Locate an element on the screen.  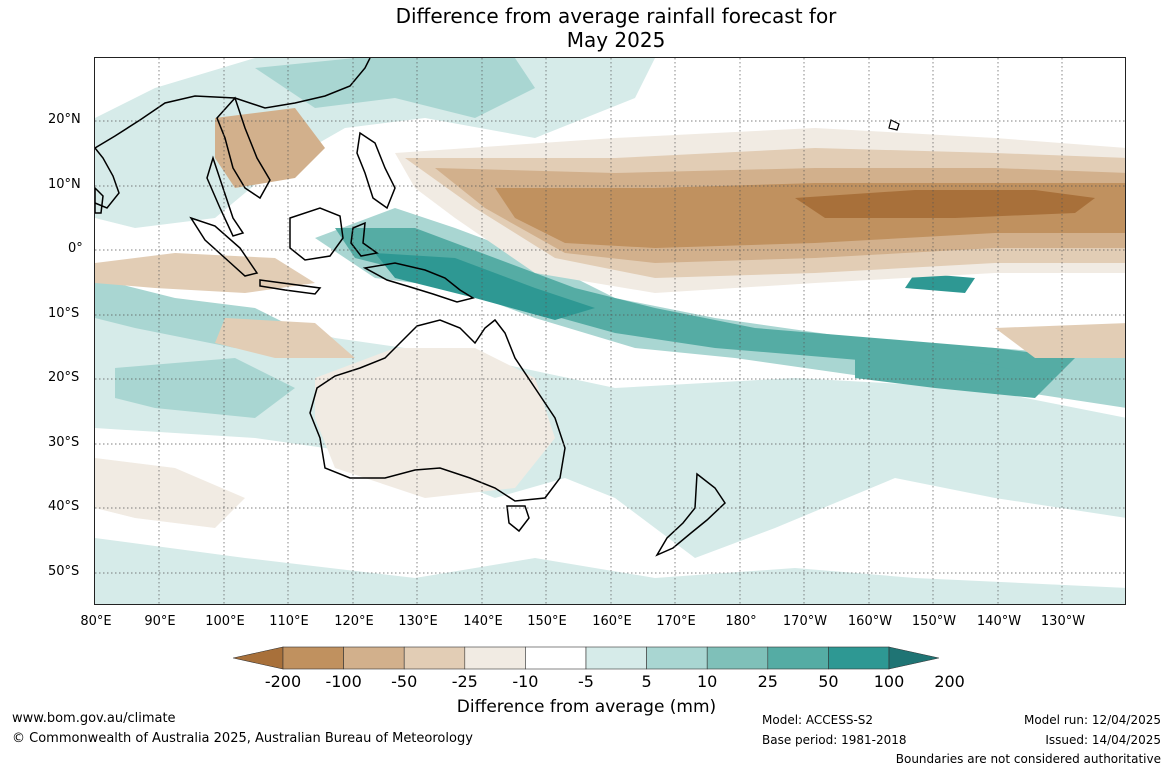
philippines-coastline is located at coordinates (376, 170).